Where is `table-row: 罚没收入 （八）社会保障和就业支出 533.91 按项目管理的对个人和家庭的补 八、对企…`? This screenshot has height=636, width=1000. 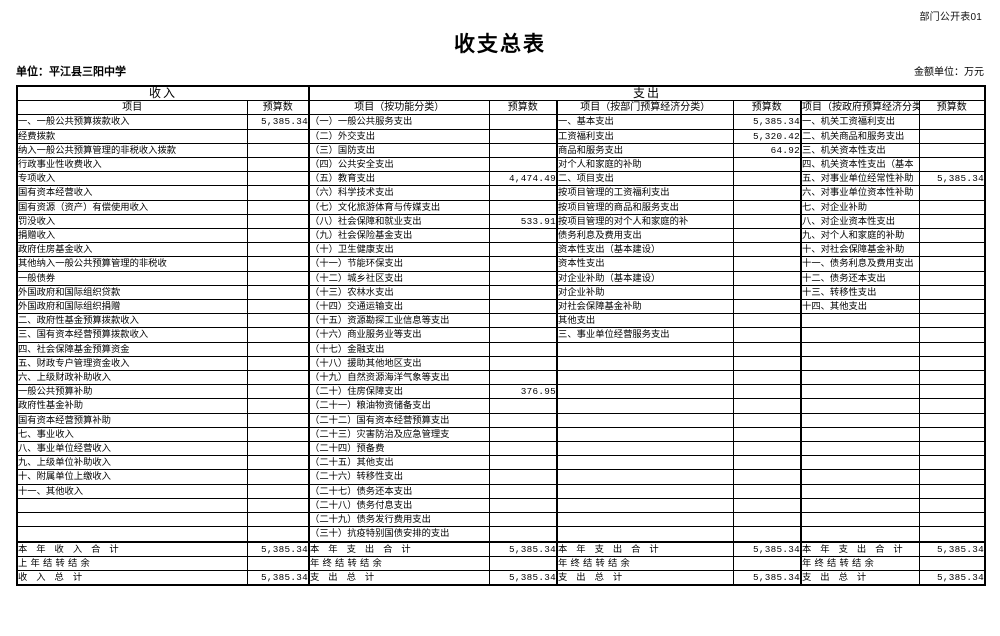
table-row: 罚没收入 （八）社会保障和就业支出 533.91 按项目管理的对个人和家庭的补 八、对企… is located at coordinates (501, 221).